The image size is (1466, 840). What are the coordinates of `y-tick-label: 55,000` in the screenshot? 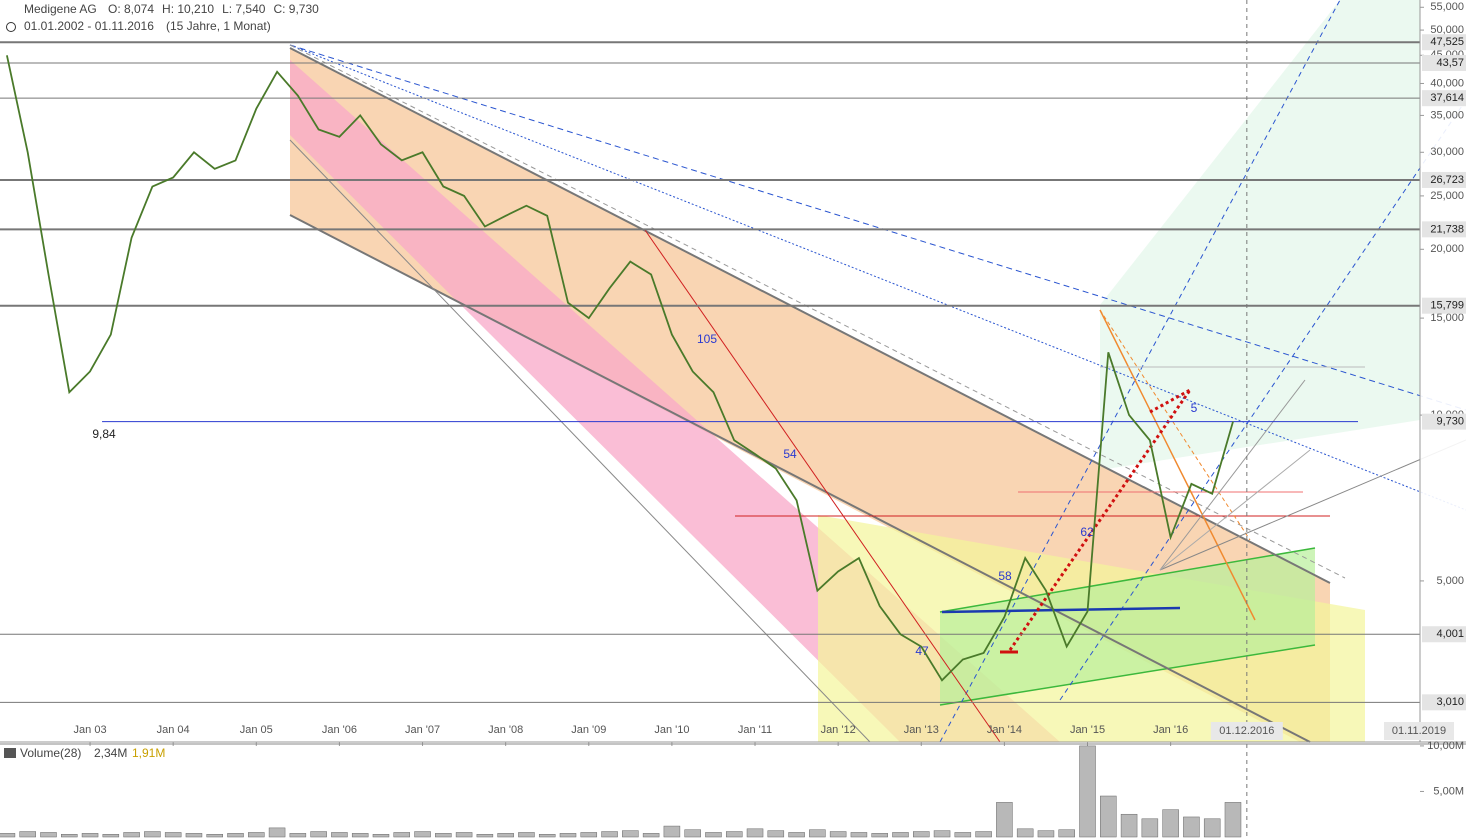 It's located at (1447, 7).